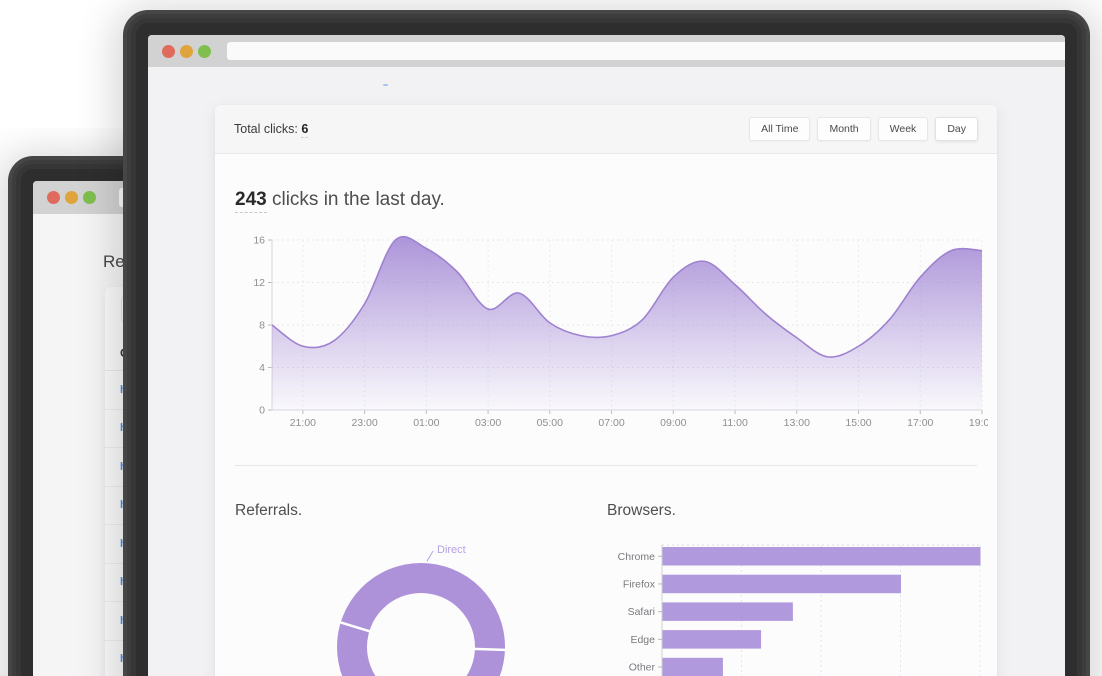 The height and width of the screenshot is (676, 1102). I want to click on svg-text: 05:00, so click(550, 423).